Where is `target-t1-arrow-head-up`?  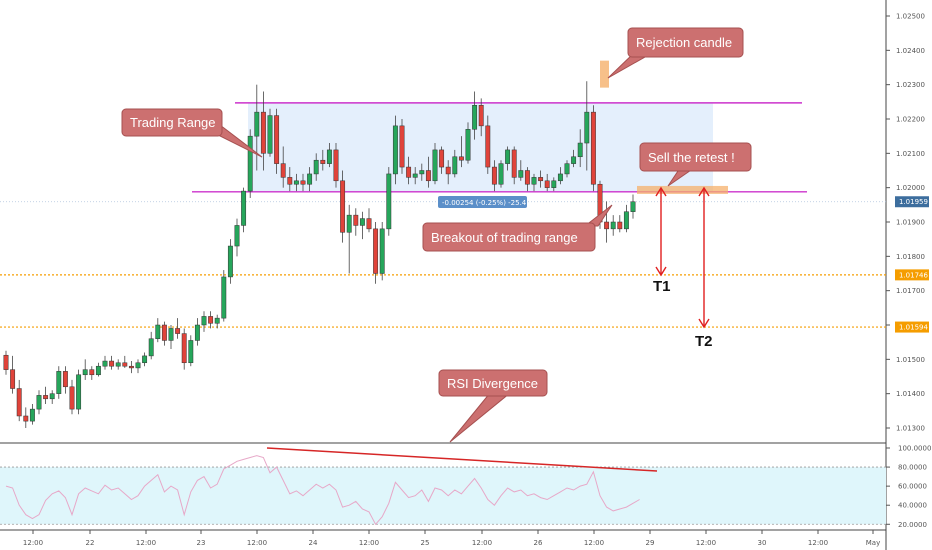
target-t1-arrow-head-up is located at coordinates (661, 191).